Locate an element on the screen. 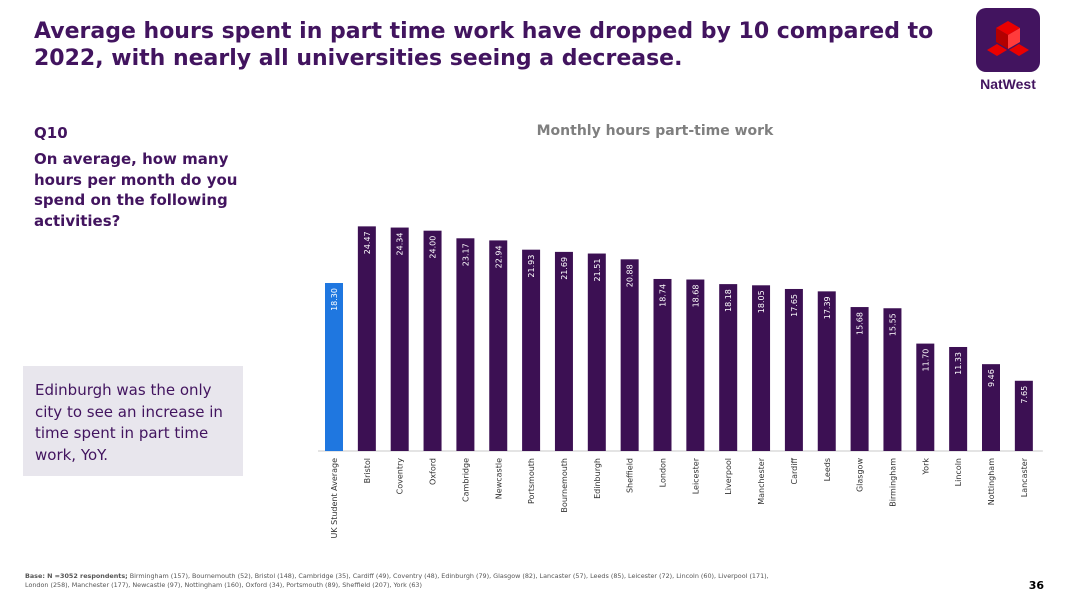 Image resolution: width=1080 pixels, height=600 pixels. bar-cambridge is located at coordinates (465, 344).